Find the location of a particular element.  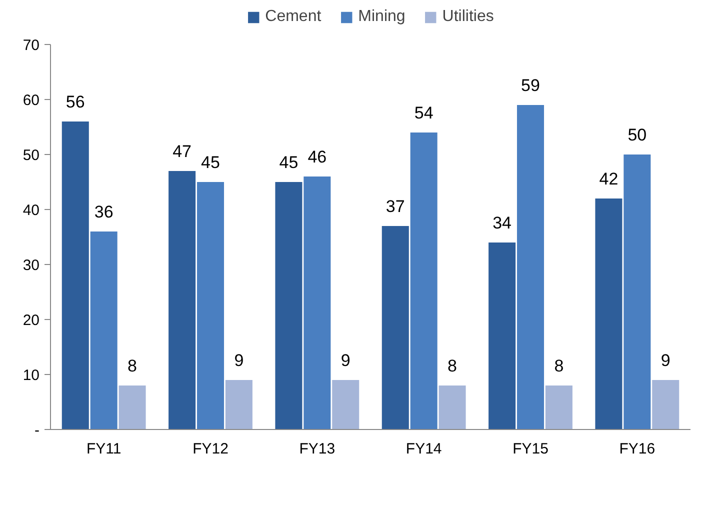

y-tick-label: 30 is located at coordinates (31, 265).